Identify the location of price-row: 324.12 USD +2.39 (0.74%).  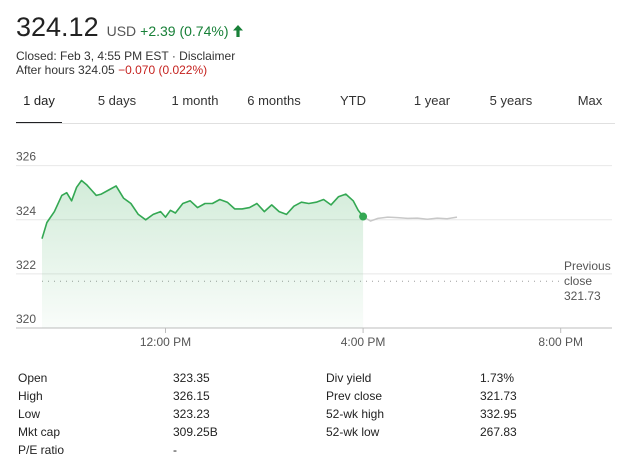
(321, 27).